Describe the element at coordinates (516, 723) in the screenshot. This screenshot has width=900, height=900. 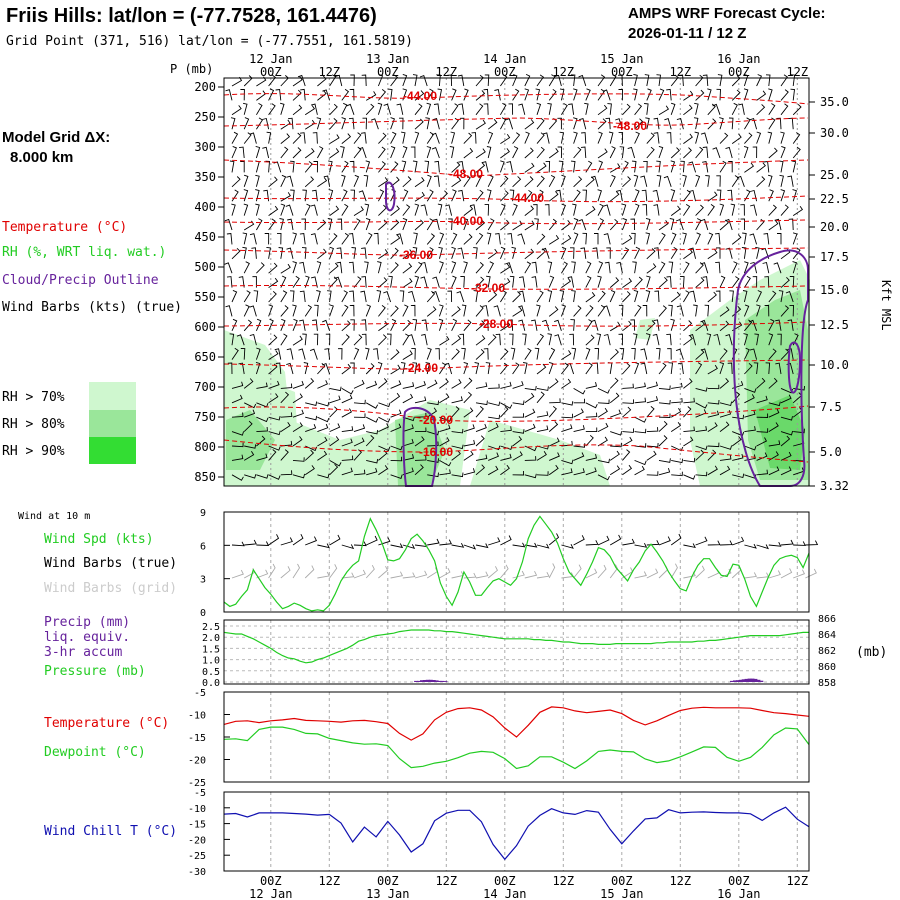
I see `temperature-line` at that location.